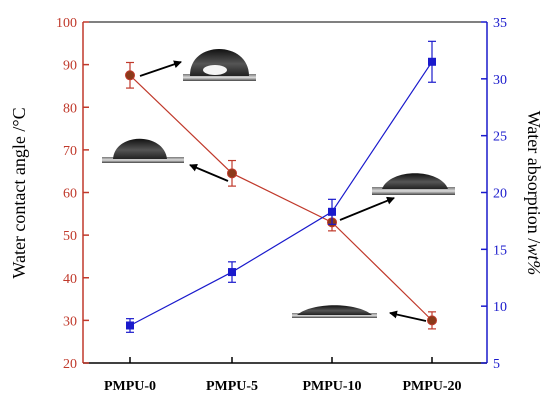  What do you see at coordinates (70, 151) in the screenshot?
I see `left-tick-label: 70` at bounding box center [70, 151].